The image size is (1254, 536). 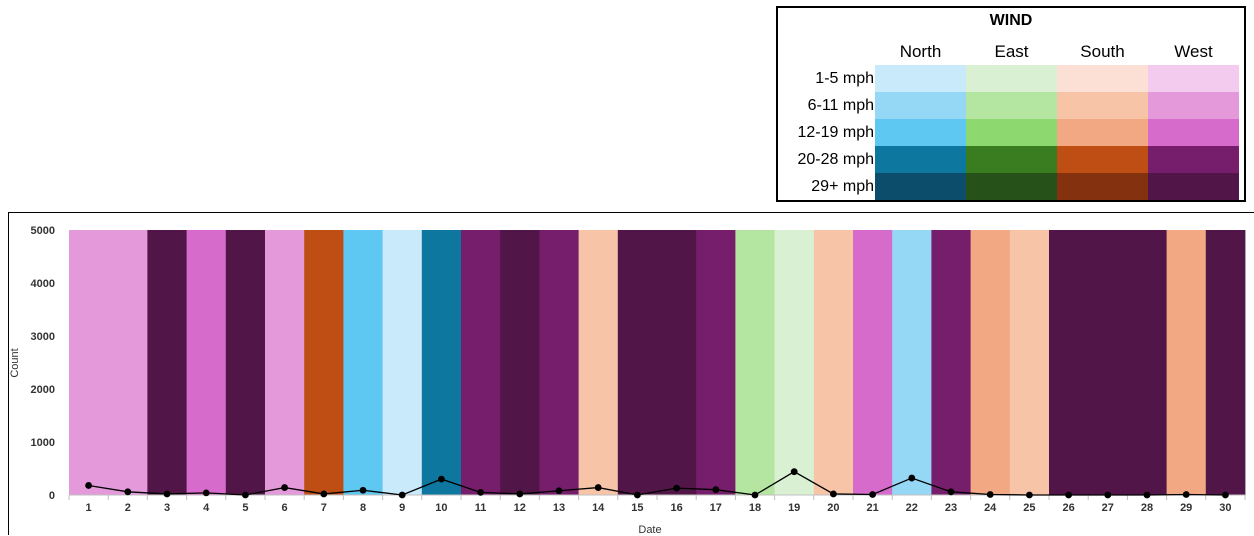 I want to click on x-tick-label: 4, so click(x=206, y=508).